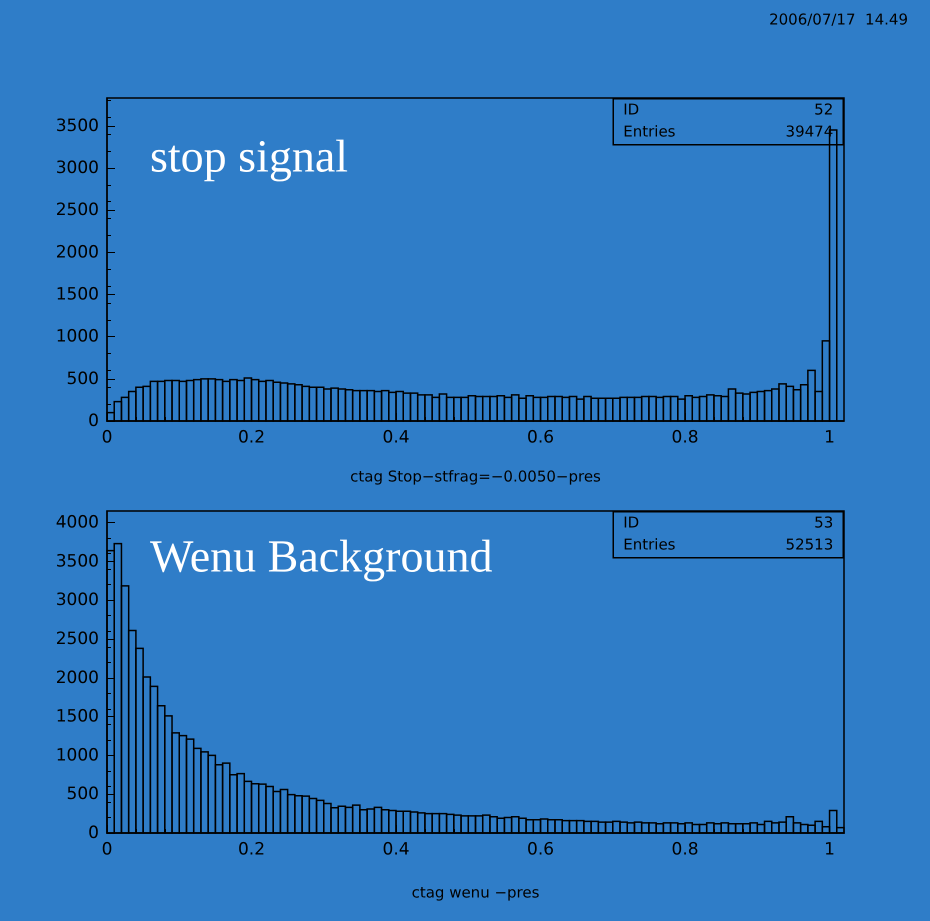  I want to click on y-tick-label: 4000, so click(77, 522).